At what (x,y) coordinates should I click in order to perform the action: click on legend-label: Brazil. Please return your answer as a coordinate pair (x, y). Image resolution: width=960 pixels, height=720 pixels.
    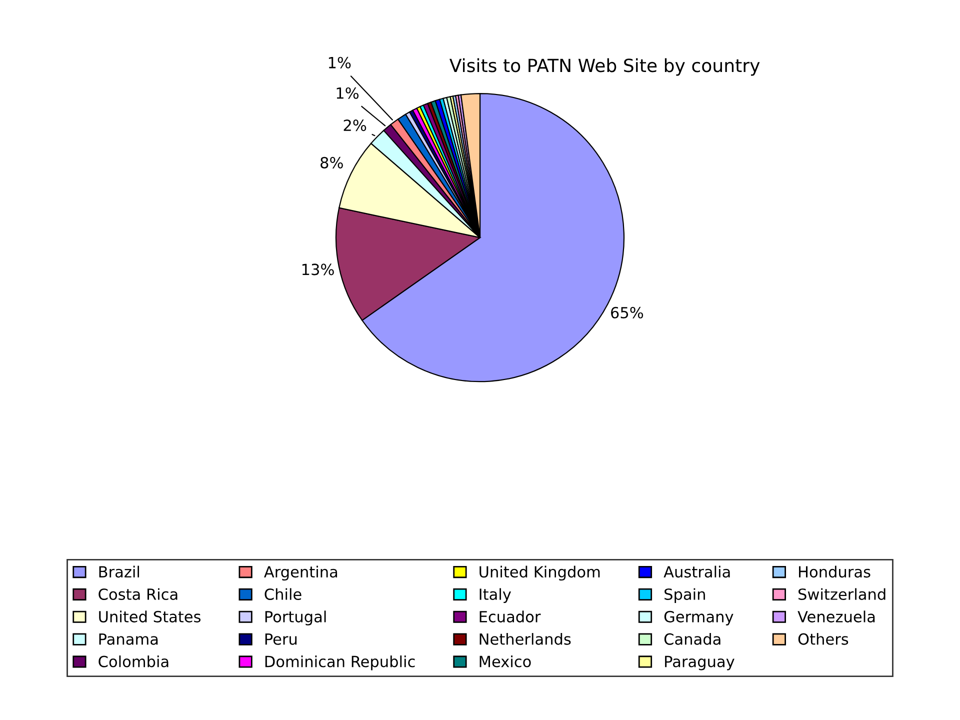
    Looking at the image, I should click on (119, 572).